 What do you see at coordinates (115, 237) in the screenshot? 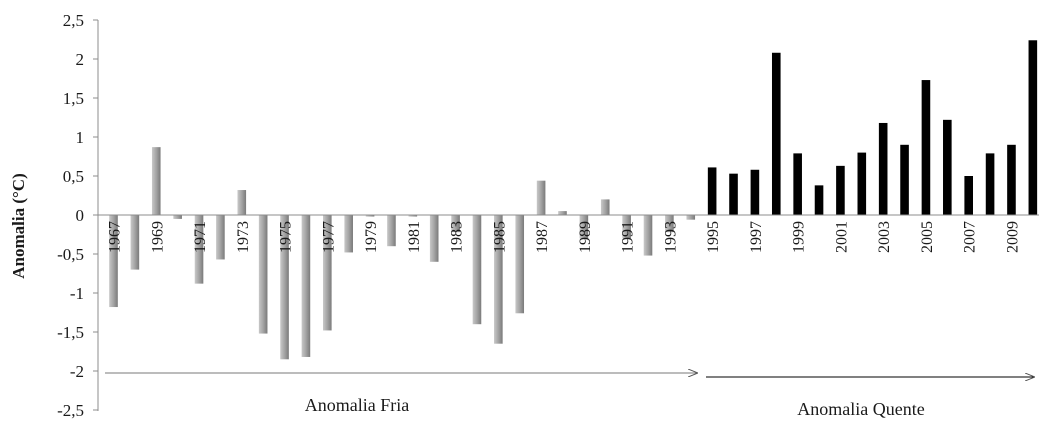
I see `x-tick-label: 1967` at bounding box center [115, 237].